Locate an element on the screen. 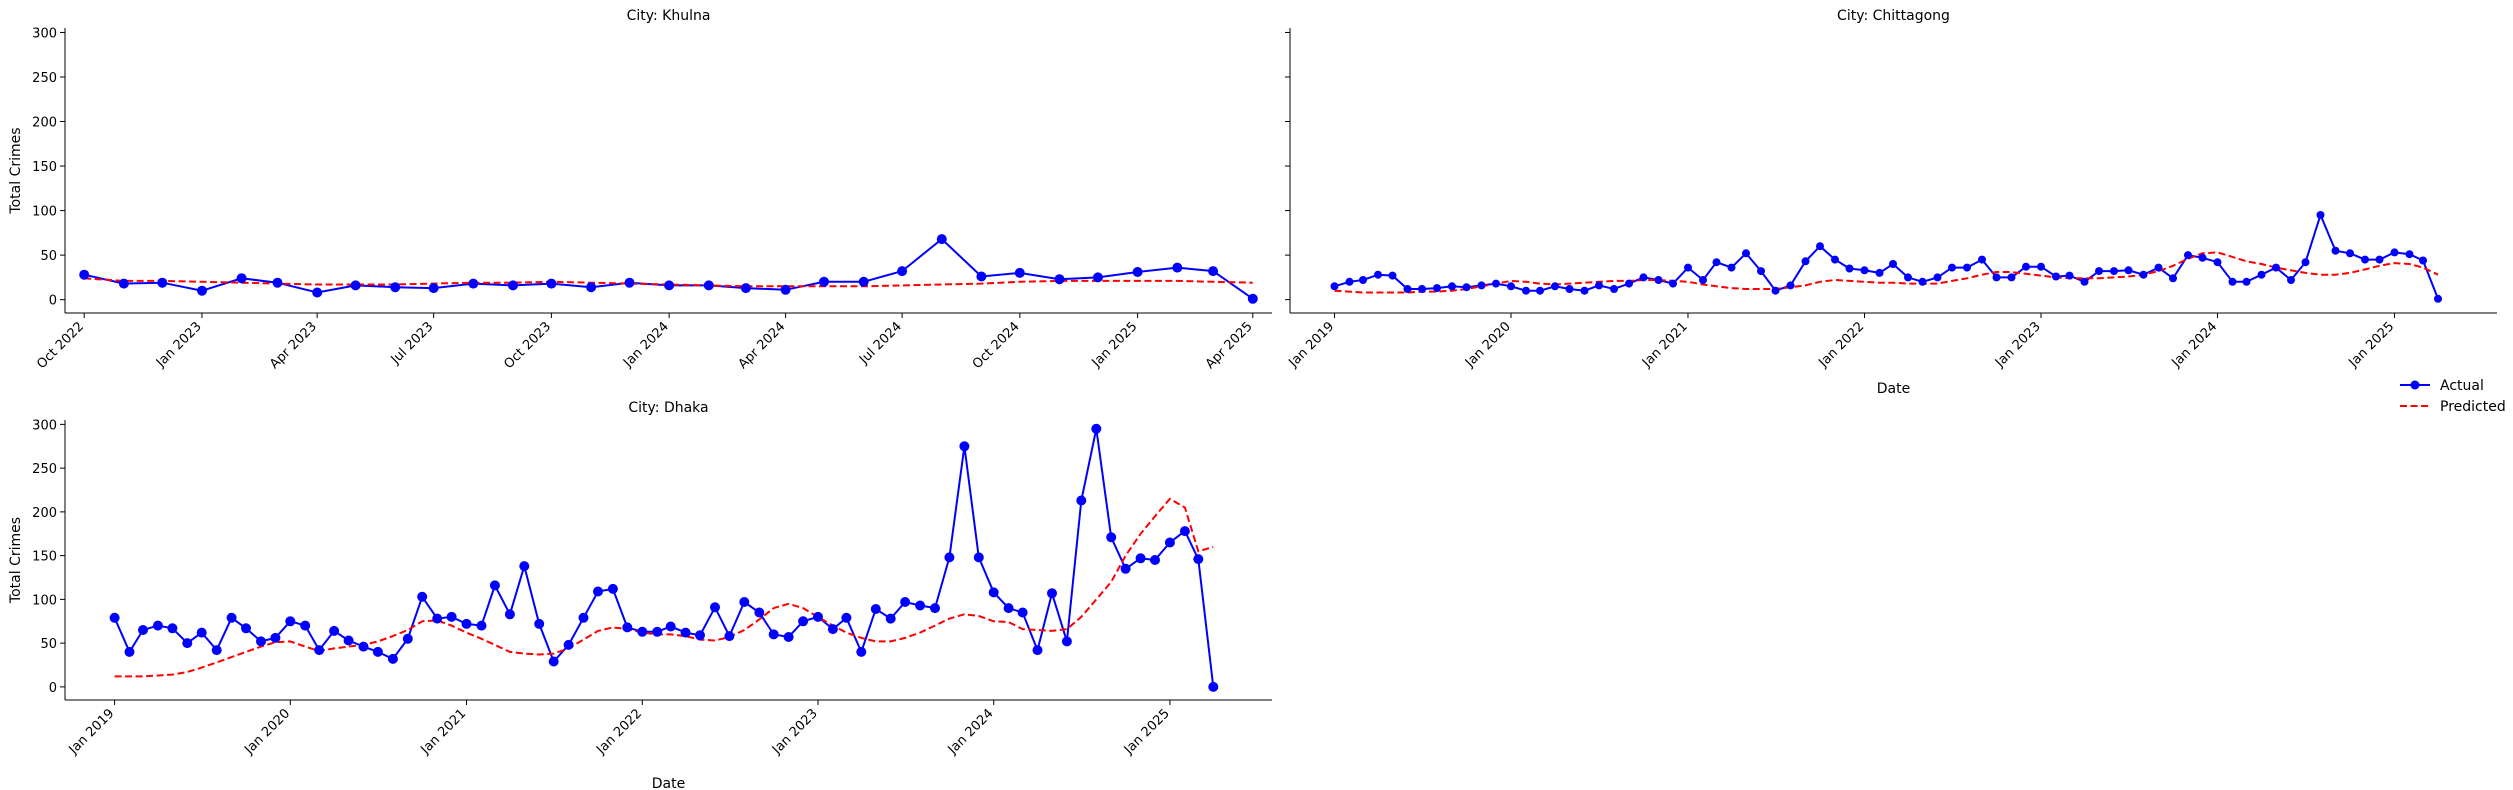 The height and width of the screenshot is (790, 2513). x-tick-label: Jan 2020 is located at coordinates (1488, 345).